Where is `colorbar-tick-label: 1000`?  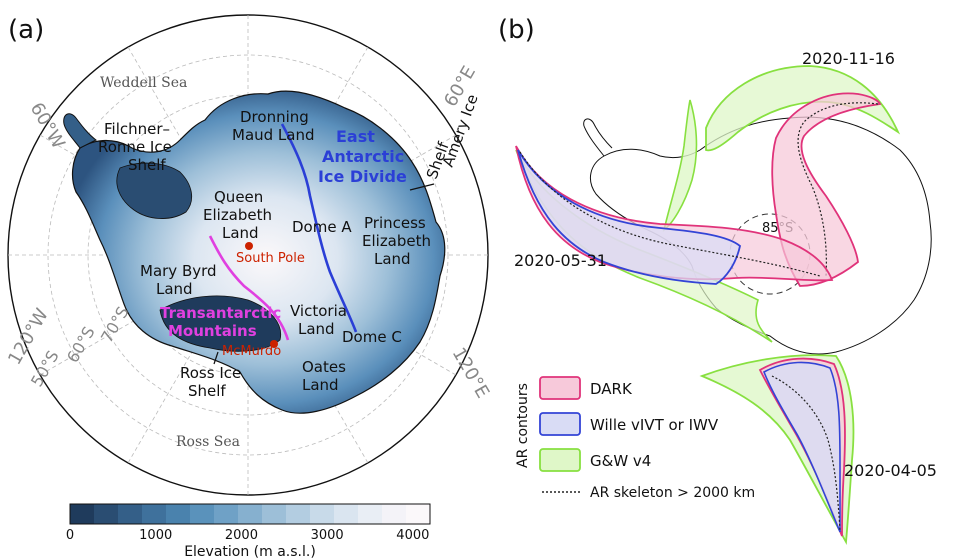
colorbar-tick-label: 1000 is located at coordinates (155, 535).